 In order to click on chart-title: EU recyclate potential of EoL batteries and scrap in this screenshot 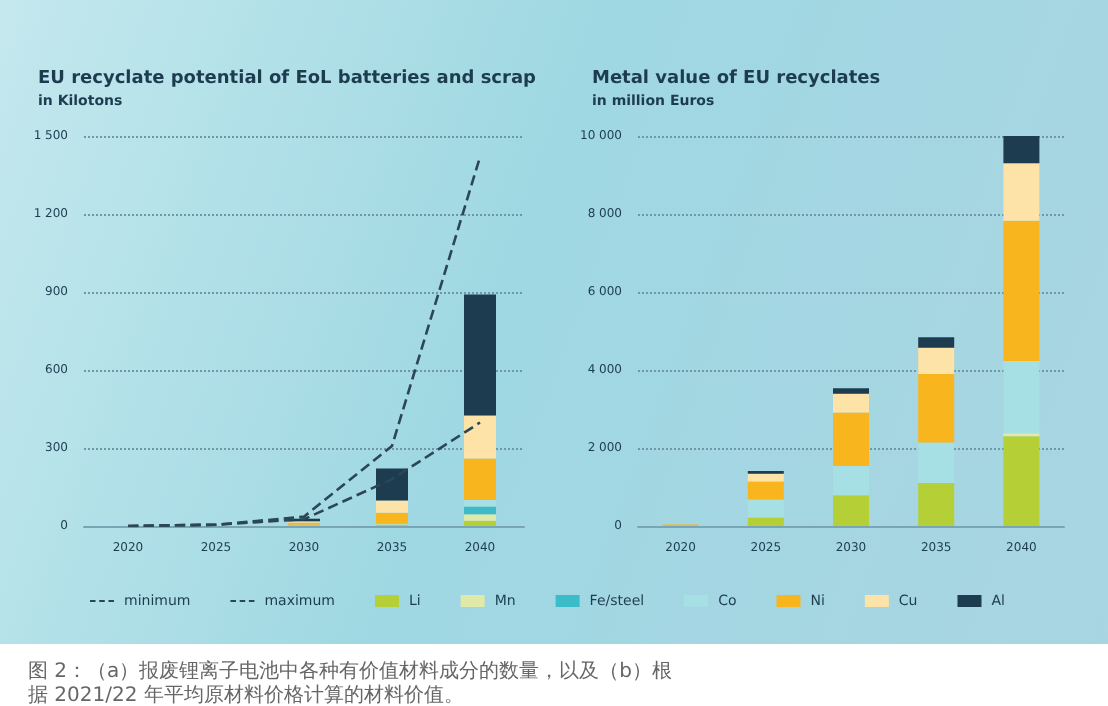, I will do `click(288, 79)`.